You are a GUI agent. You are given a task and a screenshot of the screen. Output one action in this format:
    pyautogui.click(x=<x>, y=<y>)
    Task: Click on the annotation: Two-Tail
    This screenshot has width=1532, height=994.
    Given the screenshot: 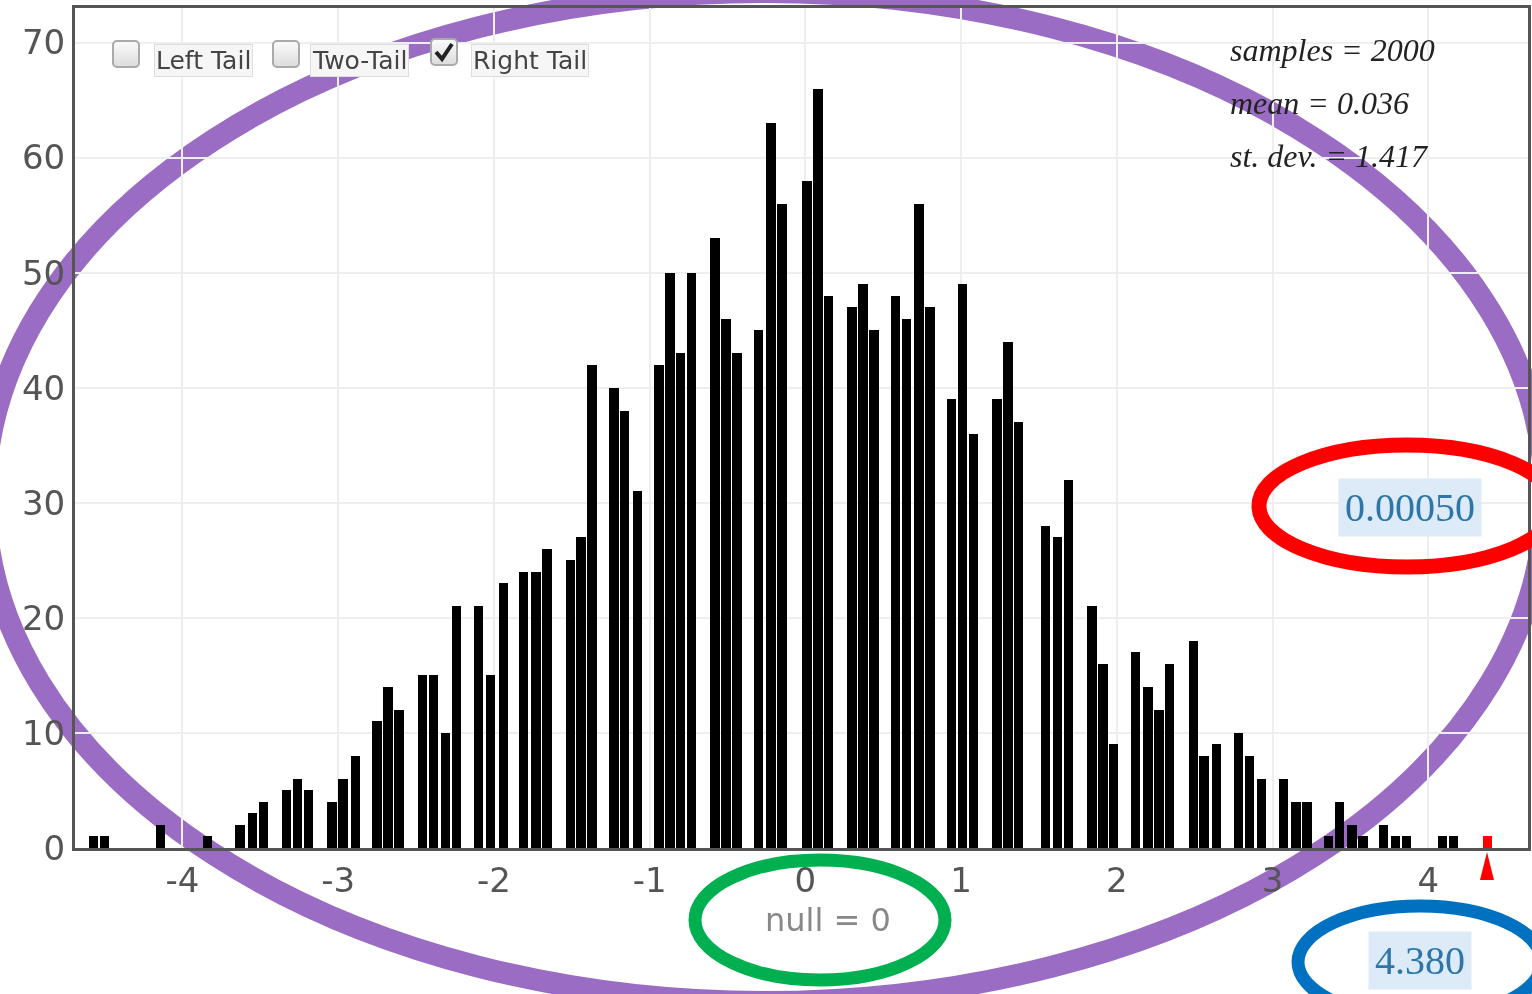 What is the action you would take?
    pyautogui.click(x=360, y=60)
    